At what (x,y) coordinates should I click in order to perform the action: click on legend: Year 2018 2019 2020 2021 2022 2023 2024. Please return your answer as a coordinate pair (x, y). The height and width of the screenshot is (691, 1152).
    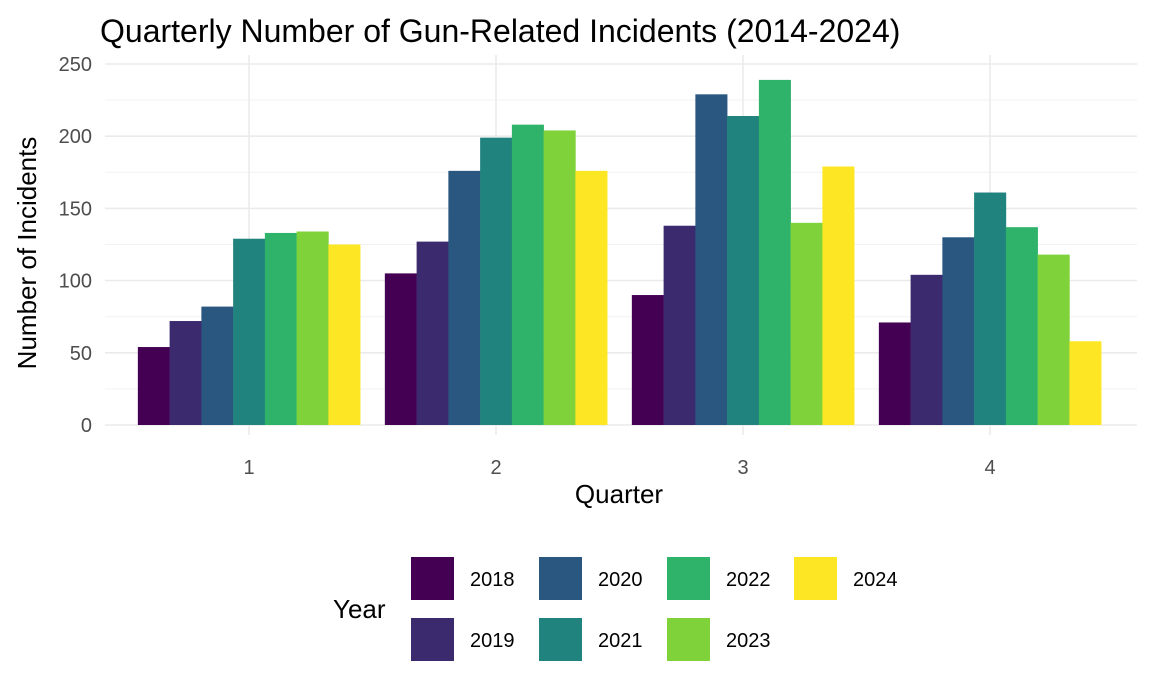
    Looking at the image, I should click on (615, 609).